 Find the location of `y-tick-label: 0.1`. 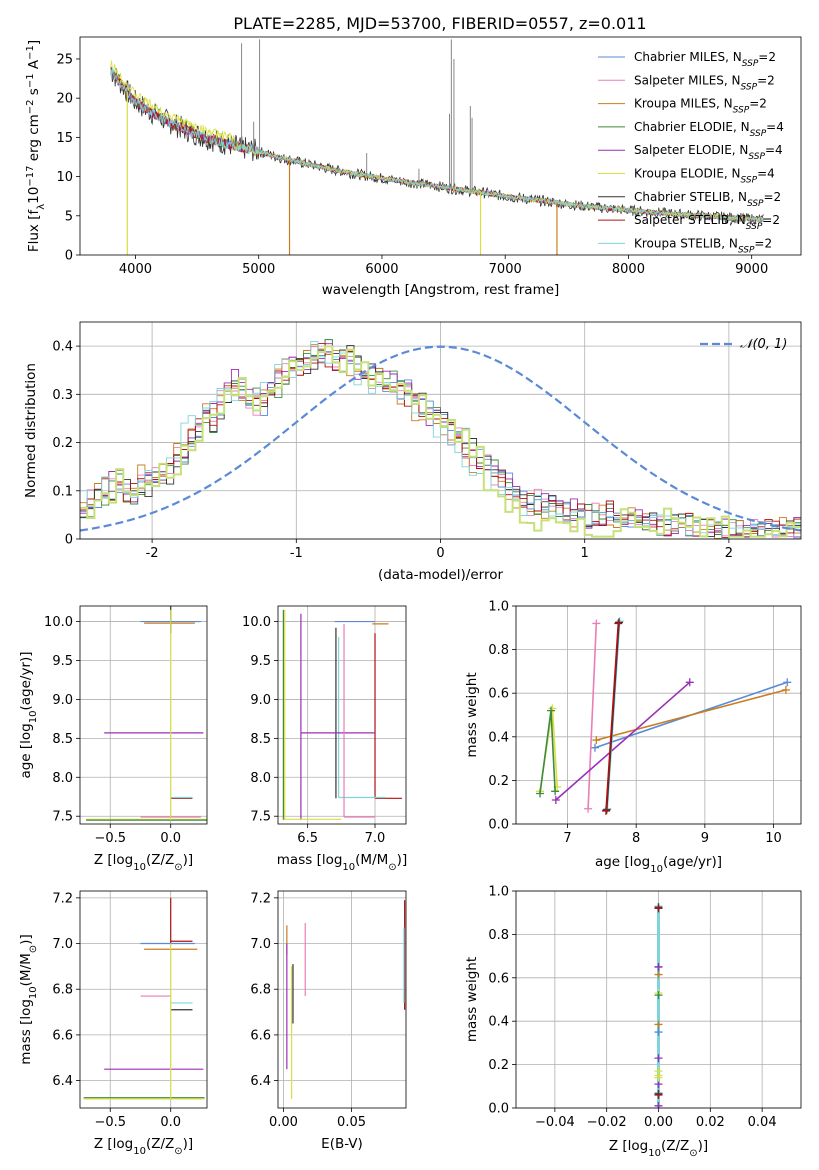

y-tick-label: 0.1 is located at coordinates (62, 491).